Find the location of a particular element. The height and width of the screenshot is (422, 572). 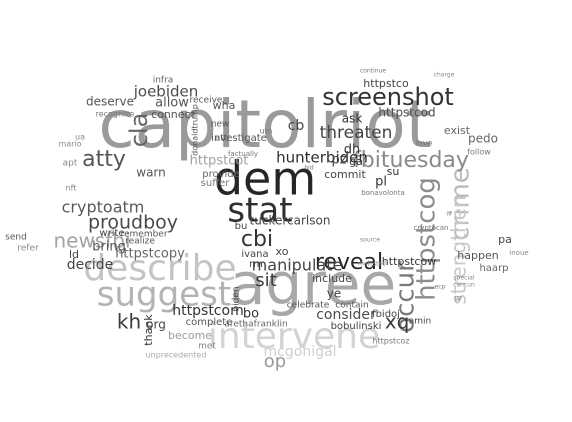

word-cloud-word: celebrate is located at coordinates (308, 306).